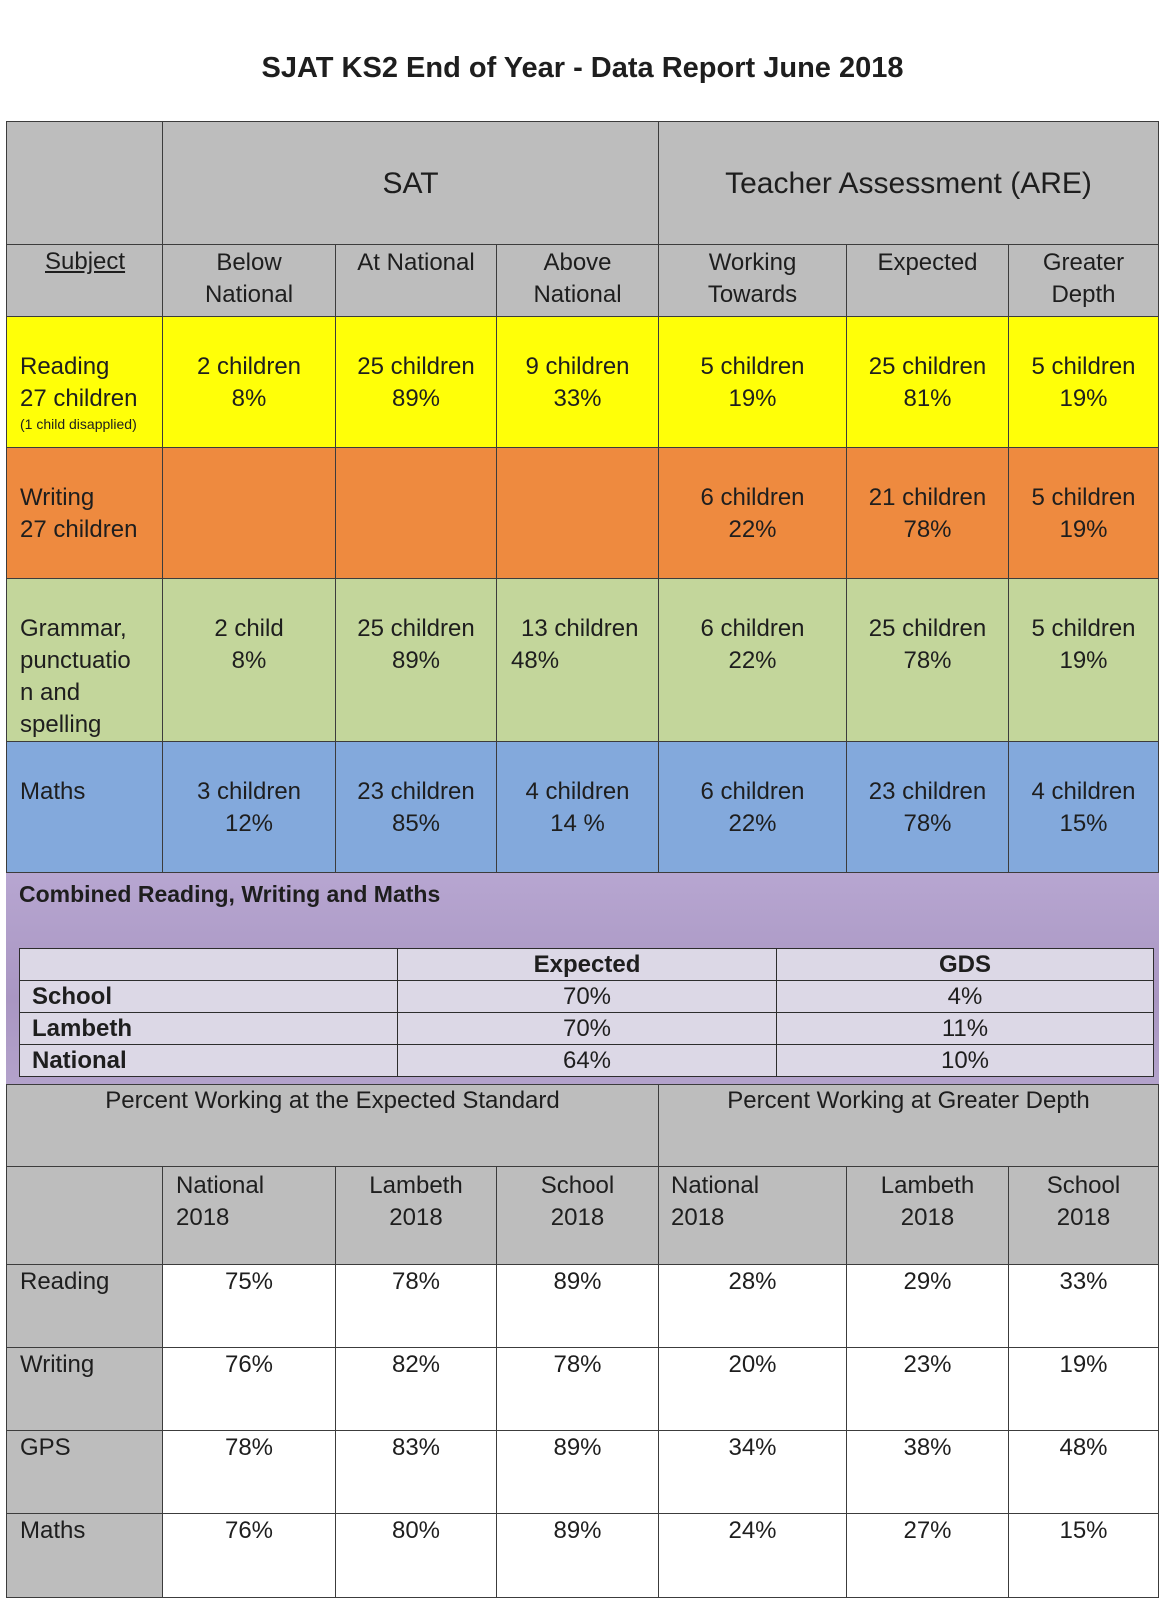 The width and height of the screenshot is (1165, 1600). Describe the element at coordinates (79, 382) in the screenshot. I see `reading-subject: Reading 27 children` at that location.